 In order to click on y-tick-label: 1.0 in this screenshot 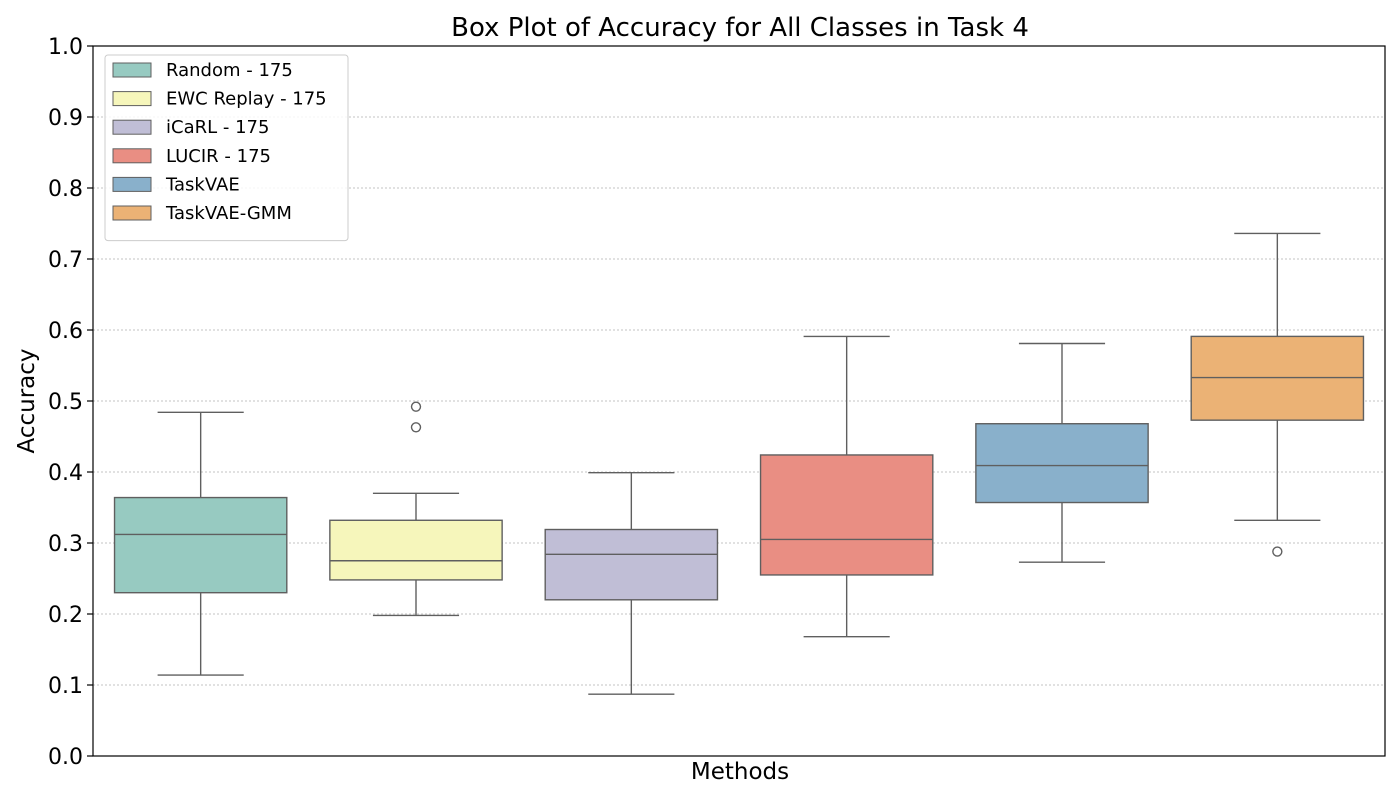, I will do `click(65, 47)`.